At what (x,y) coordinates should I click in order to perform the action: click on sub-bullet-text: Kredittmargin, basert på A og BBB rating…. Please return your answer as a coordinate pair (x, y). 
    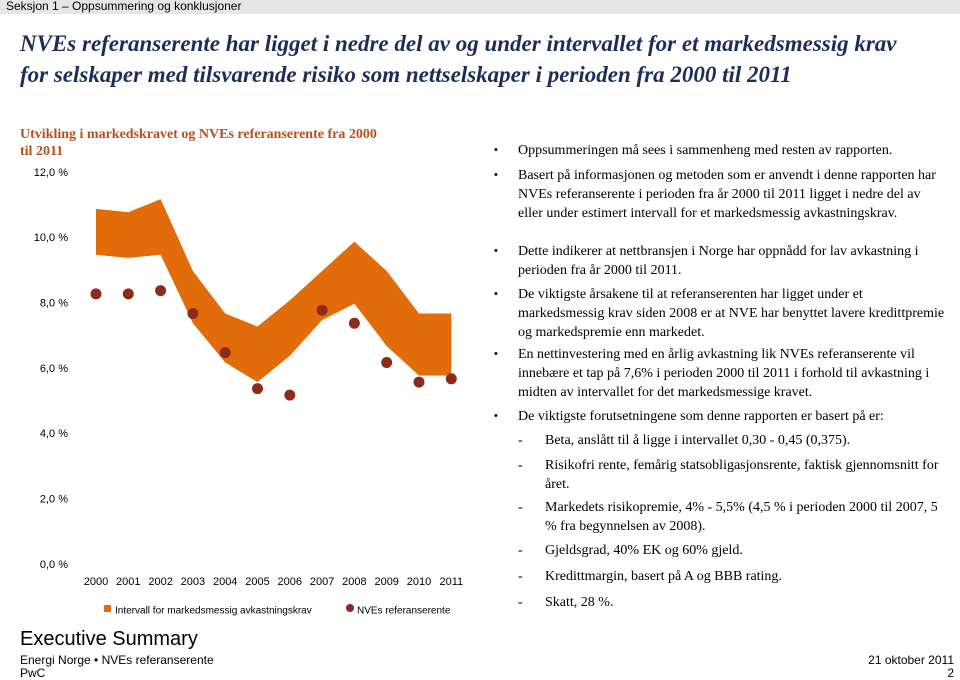
    Looking at the image, I should click on (663, 576).